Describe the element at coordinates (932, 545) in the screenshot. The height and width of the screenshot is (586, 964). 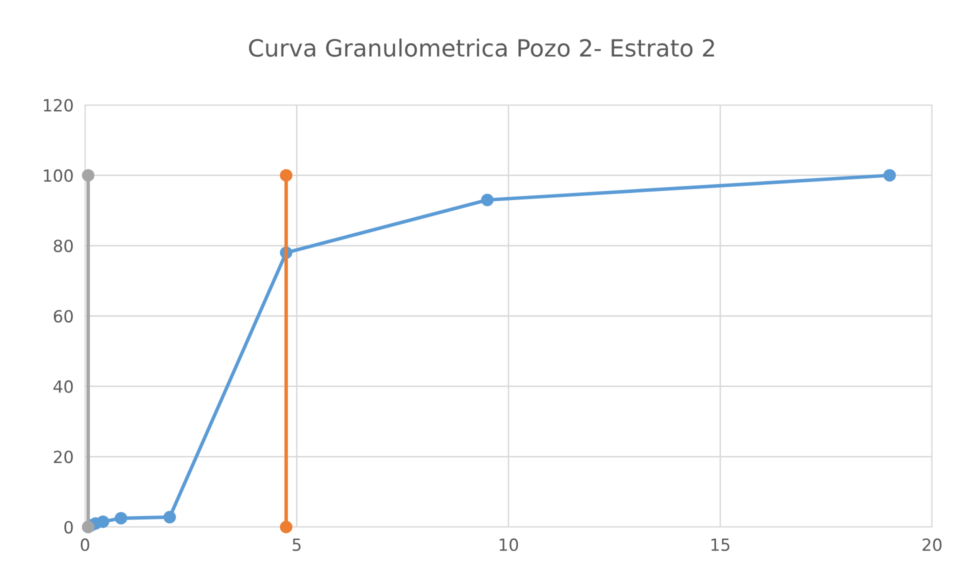
I see `x-tick-label: 20` at that location.